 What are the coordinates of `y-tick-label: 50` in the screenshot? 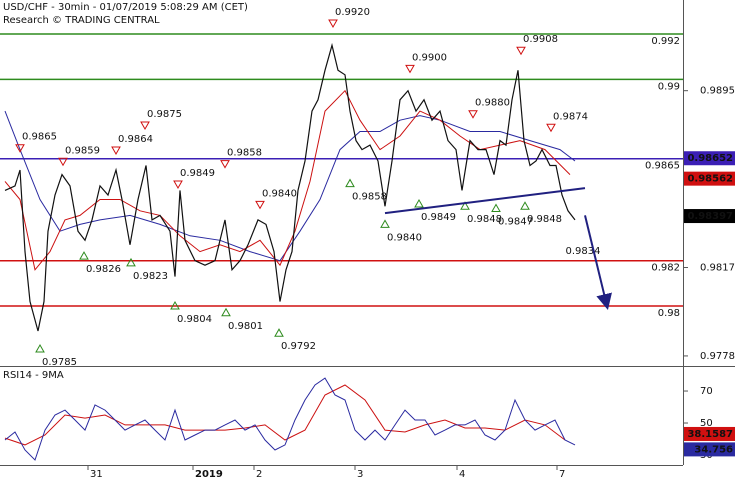 It's located at (706, 423).